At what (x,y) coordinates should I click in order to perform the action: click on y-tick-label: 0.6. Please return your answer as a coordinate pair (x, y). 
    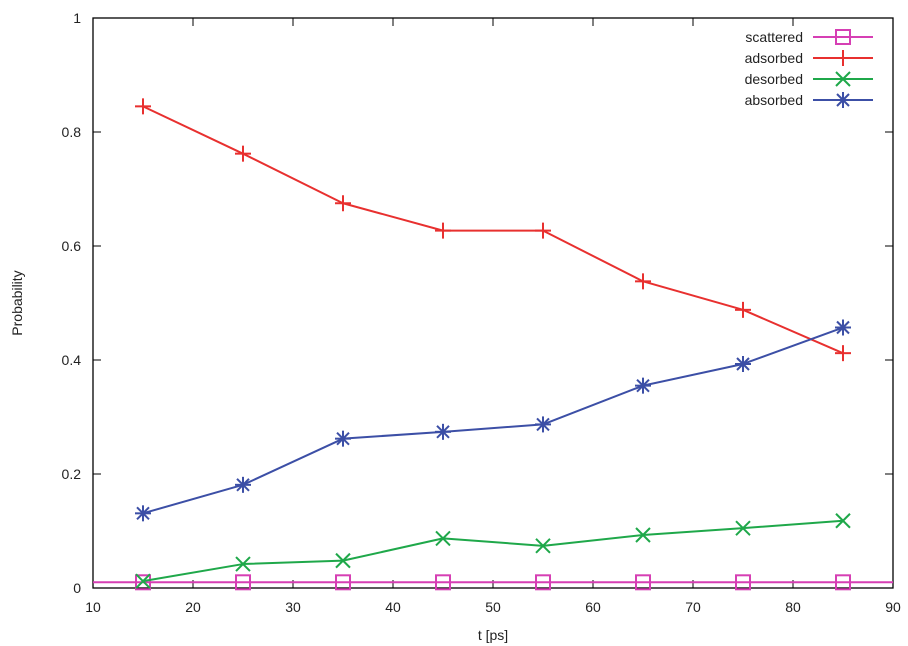
    Looking at the image, I should click on (72, 246).